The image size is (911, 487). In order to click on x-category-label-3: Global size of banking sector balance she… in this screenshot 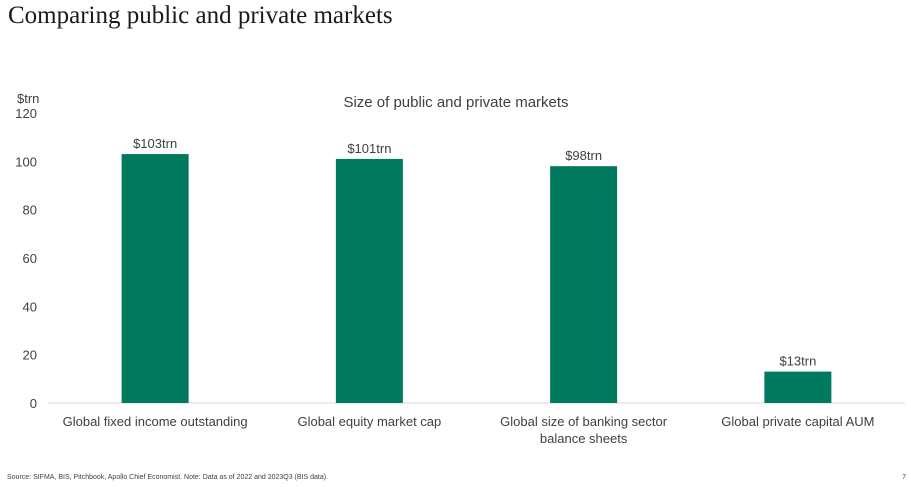, I will do `click(584, 430)`.